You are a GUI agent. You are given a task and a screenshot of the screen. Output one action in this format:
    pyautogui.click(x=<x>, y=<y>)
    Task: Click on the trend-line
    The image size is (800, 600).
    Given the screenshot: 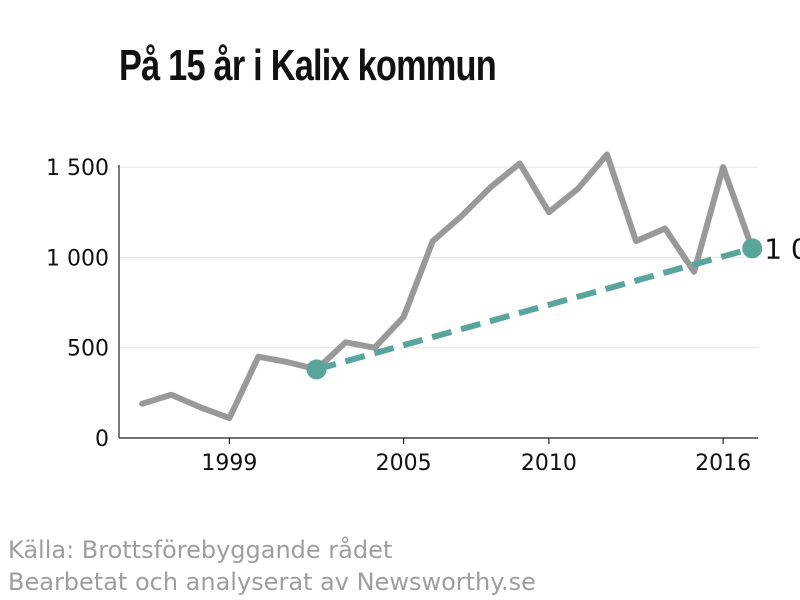 What is the action you would take?
    pyautogui.click(x=534, y=309)
    